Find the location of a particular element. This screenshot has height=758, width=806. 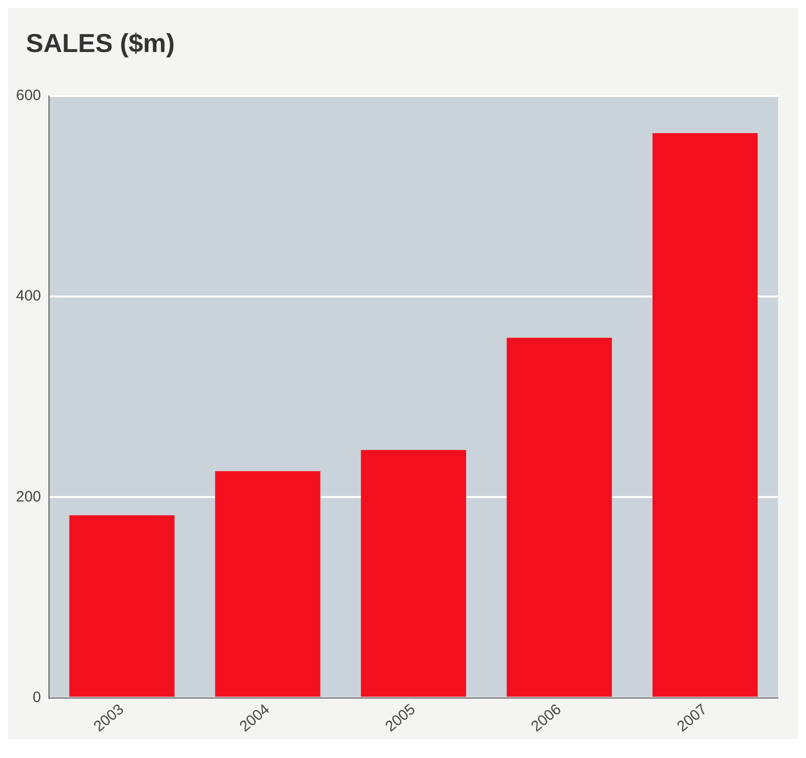

y-tick-label: 600 is located at coordinates (29, 95).